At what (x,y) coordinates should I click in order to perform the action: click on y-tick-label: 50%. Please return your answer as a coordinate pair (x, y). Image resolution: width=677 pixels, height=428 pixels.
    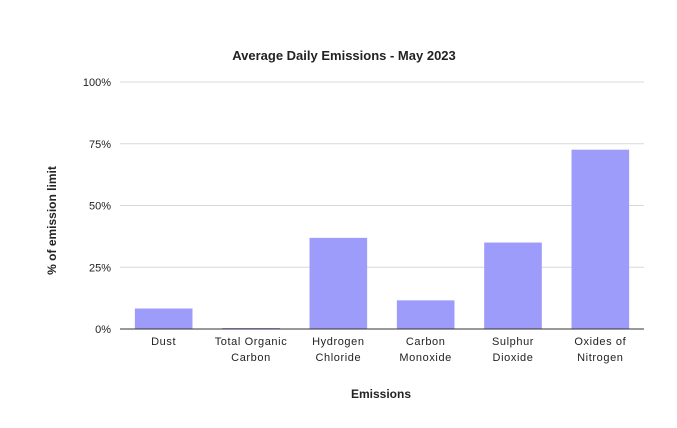
    Looking at the image, I should click on (100, 207).